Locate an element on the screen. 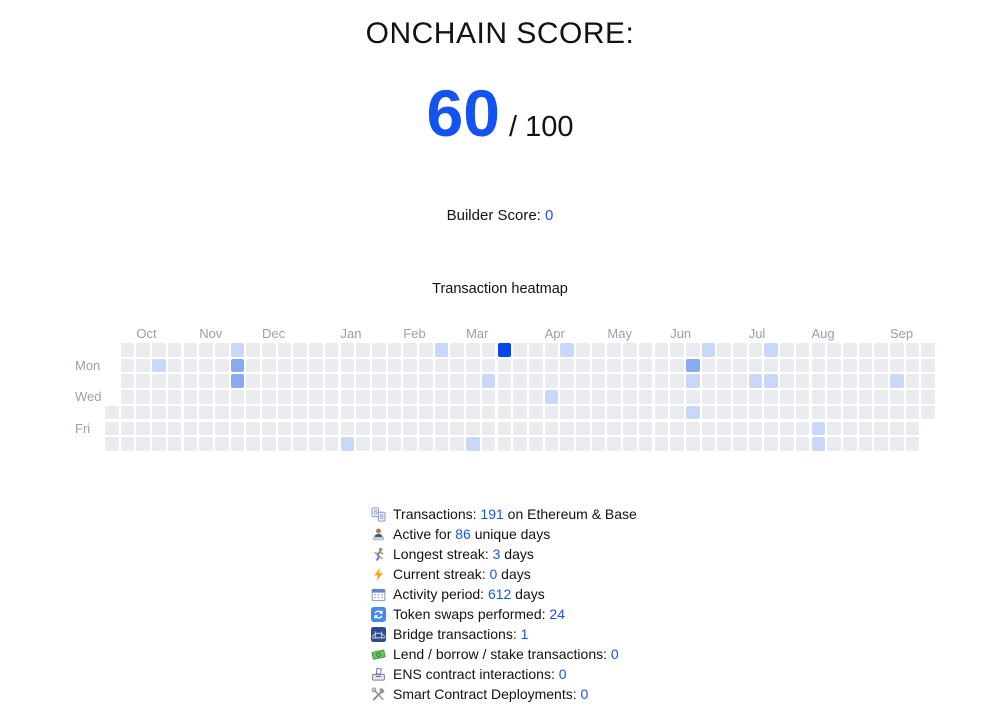 This screenshot has width=1000, height=725. stat-value: 0 is located at coordinates (562, 674).